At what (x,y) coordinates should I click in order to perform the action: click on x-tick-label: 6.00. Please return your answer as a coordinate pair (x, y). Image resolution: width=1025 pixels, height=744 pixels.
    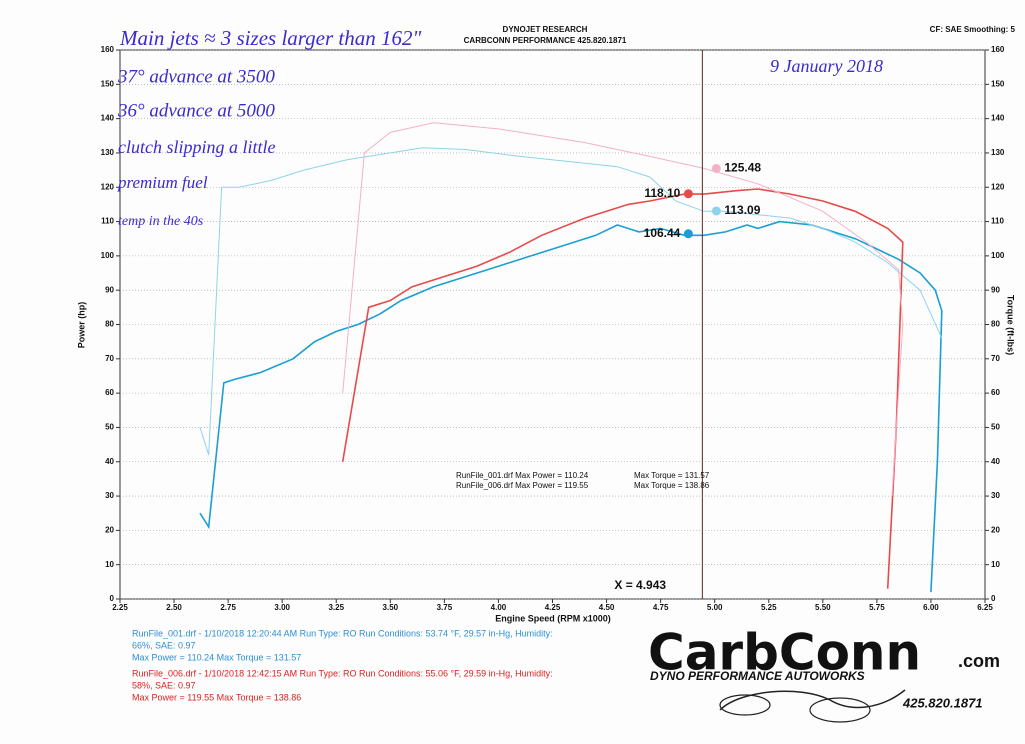
    Looking at the image, I should click on (931, 607).